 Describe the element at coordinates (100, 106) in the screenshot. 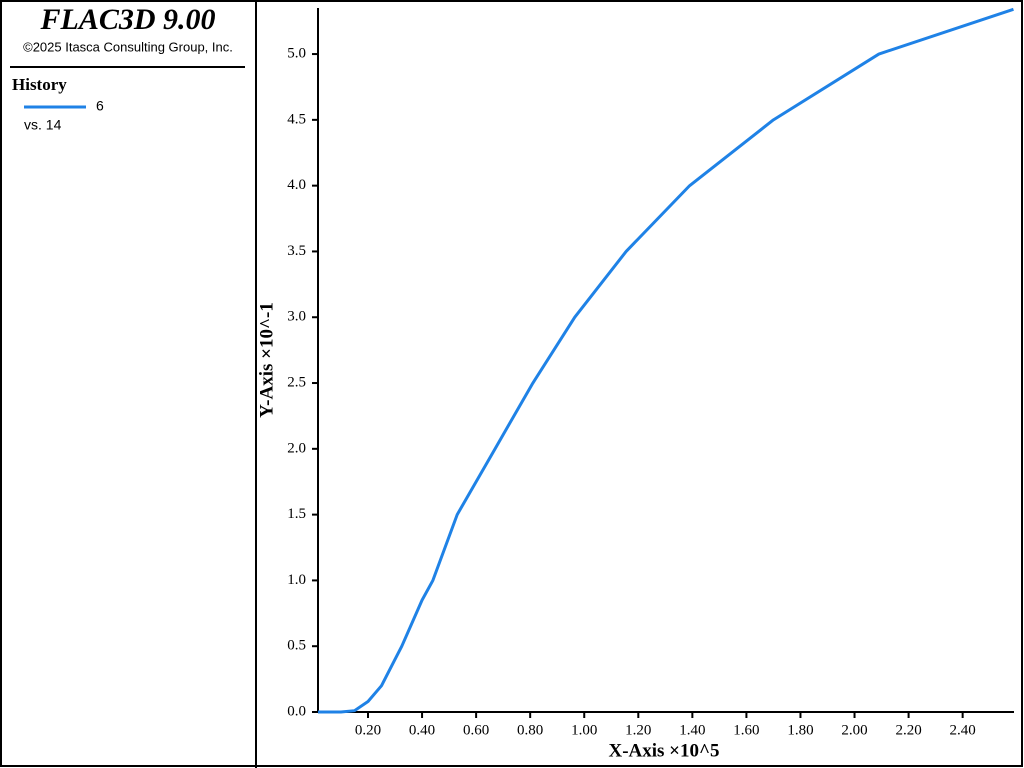

I see `legend-label: 6` at that location.